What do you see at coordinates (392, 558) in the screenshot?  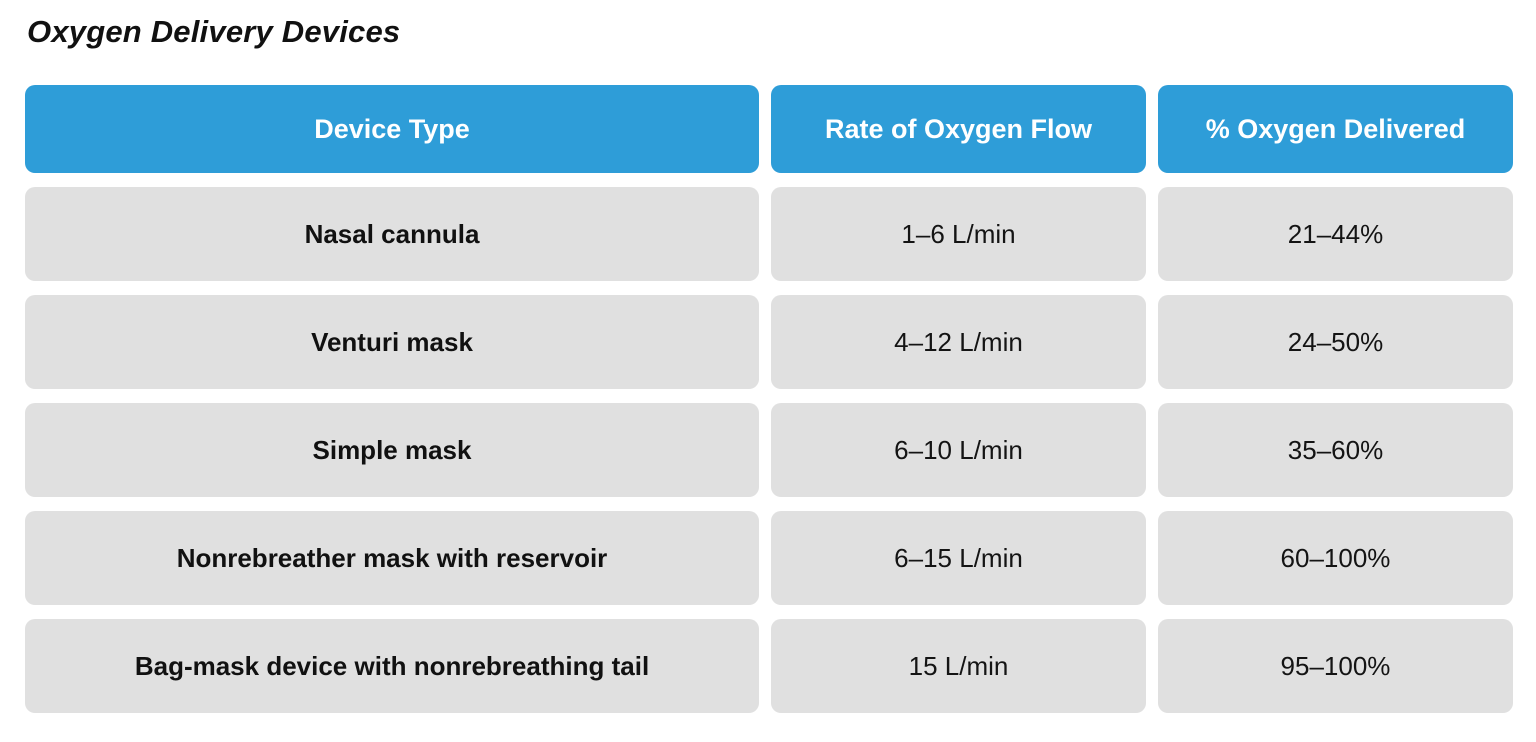 I see `device-cell: Nonrebreather mask with reservoir` at bounding box center [392, 558].